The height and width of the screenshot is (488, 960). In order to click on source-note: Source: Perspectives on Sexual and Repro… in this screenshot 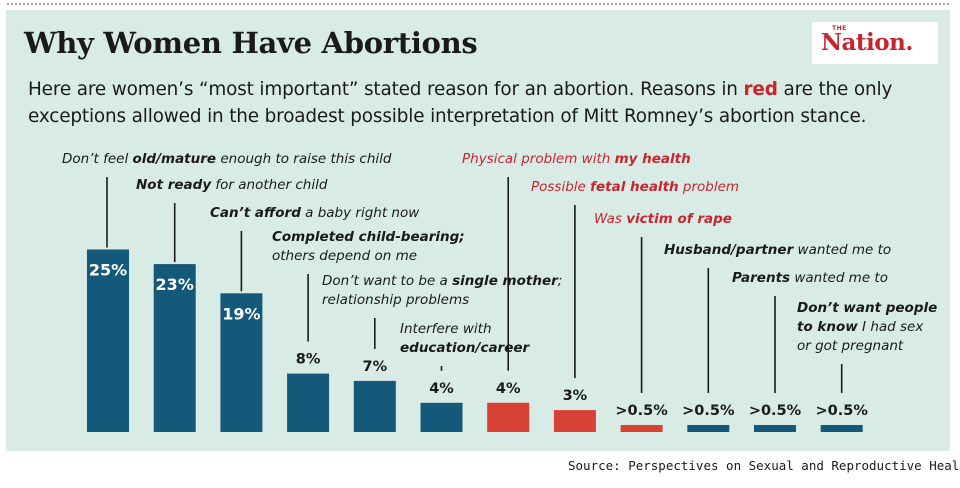, I will do `click(764, 465)`.